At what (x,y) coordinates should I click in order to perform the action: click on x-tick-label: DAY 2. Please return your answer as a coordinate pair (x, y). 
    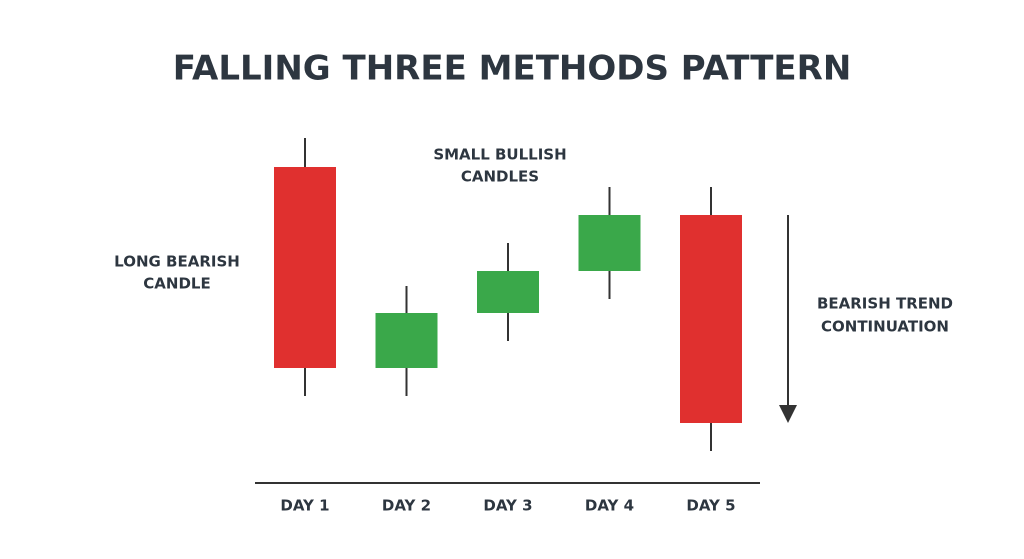
    Looking at the image, I should click on (406, 506).